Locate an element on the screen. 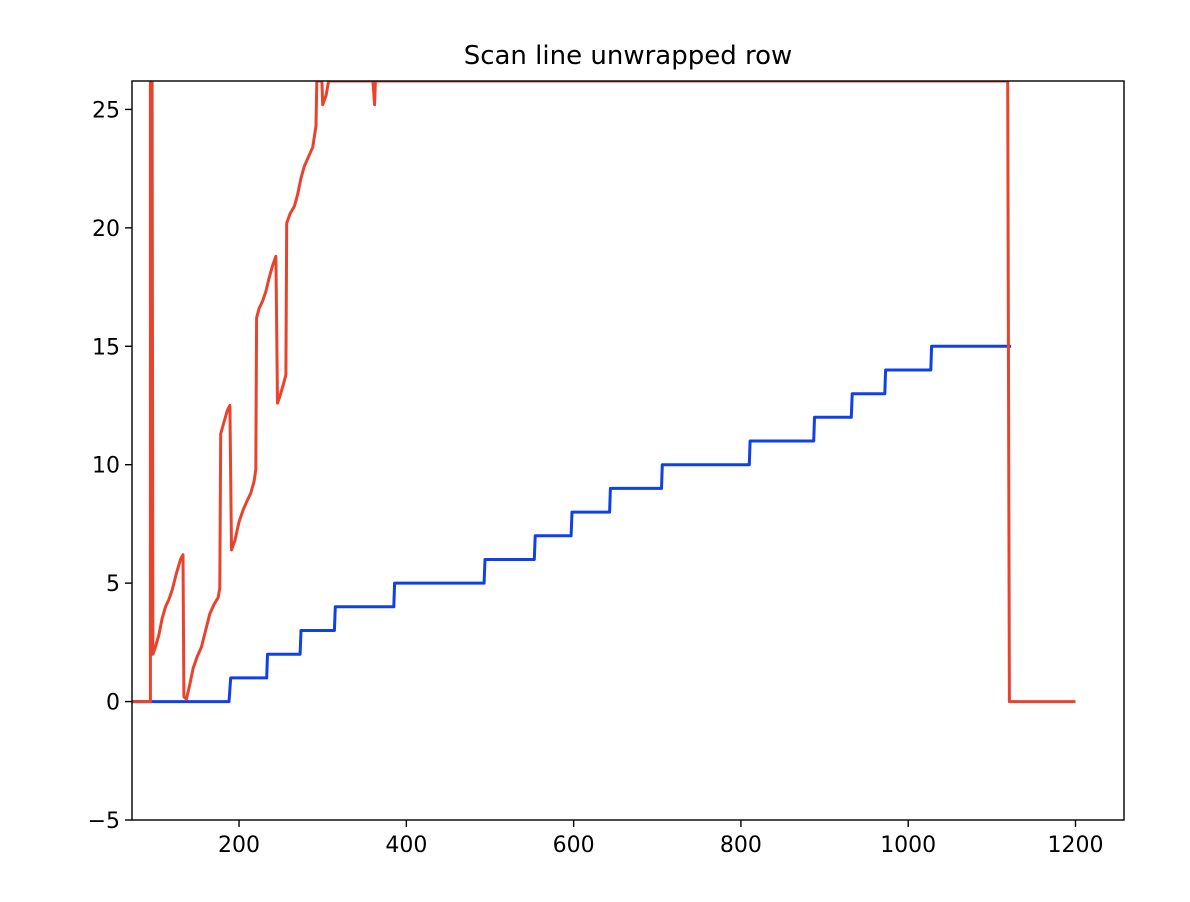  y-tick-label: −5 is located at coordinates (104, 821).